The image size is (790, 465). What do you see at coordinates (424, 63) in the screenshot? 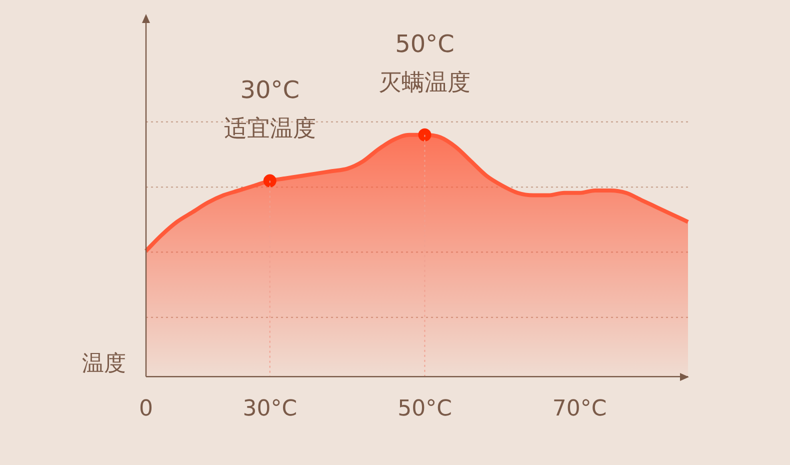
I see `annotation: 50°C 灭螨温度` at bounding box center [424, 63].